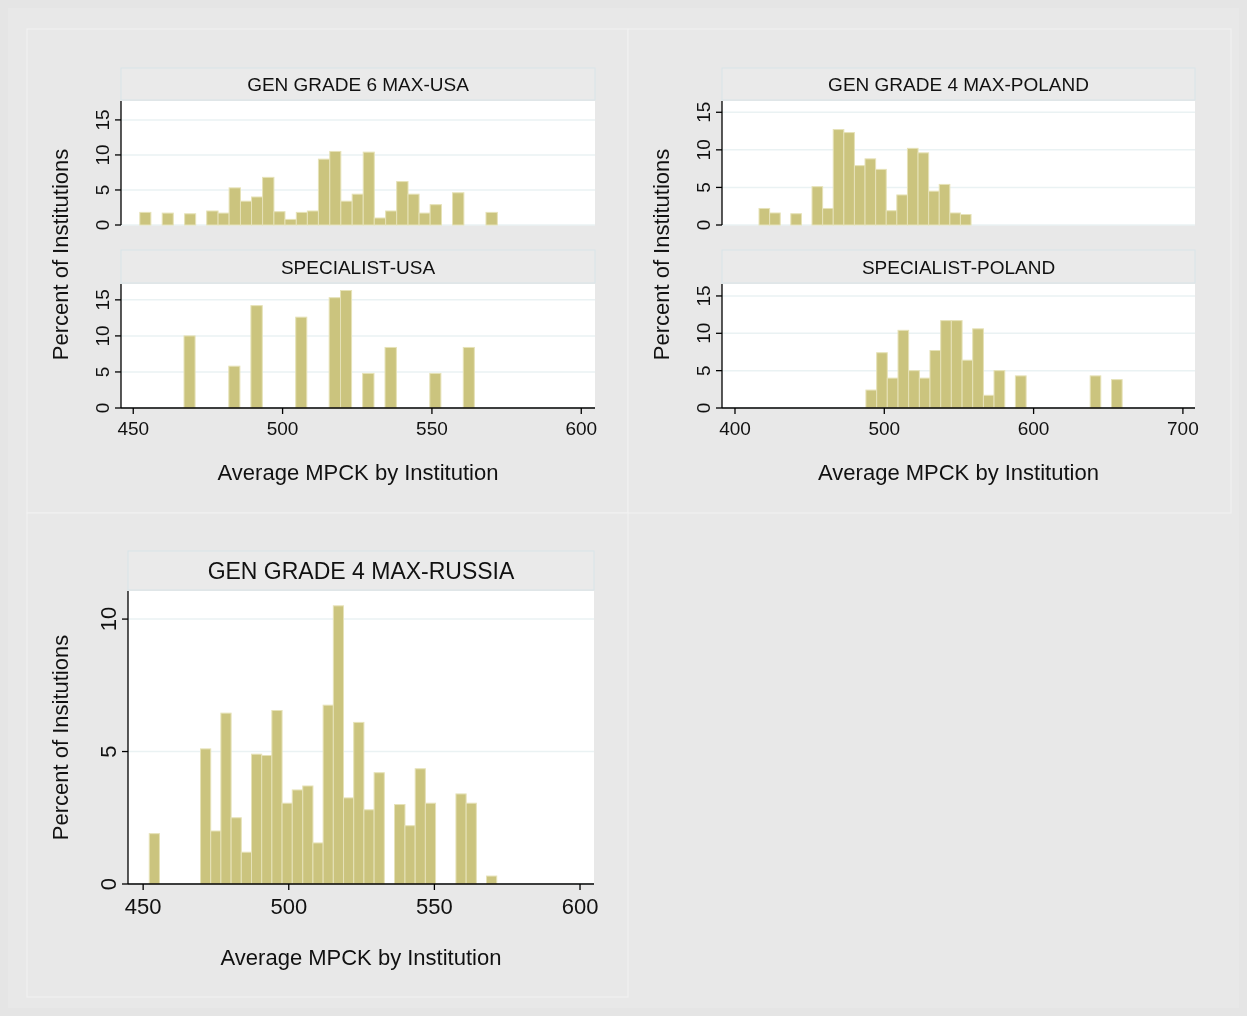  What do you see at coordinates (1183, 428) in the screenshot?
I see `x-tick-label: 700` at bounding box center [1183, 428].